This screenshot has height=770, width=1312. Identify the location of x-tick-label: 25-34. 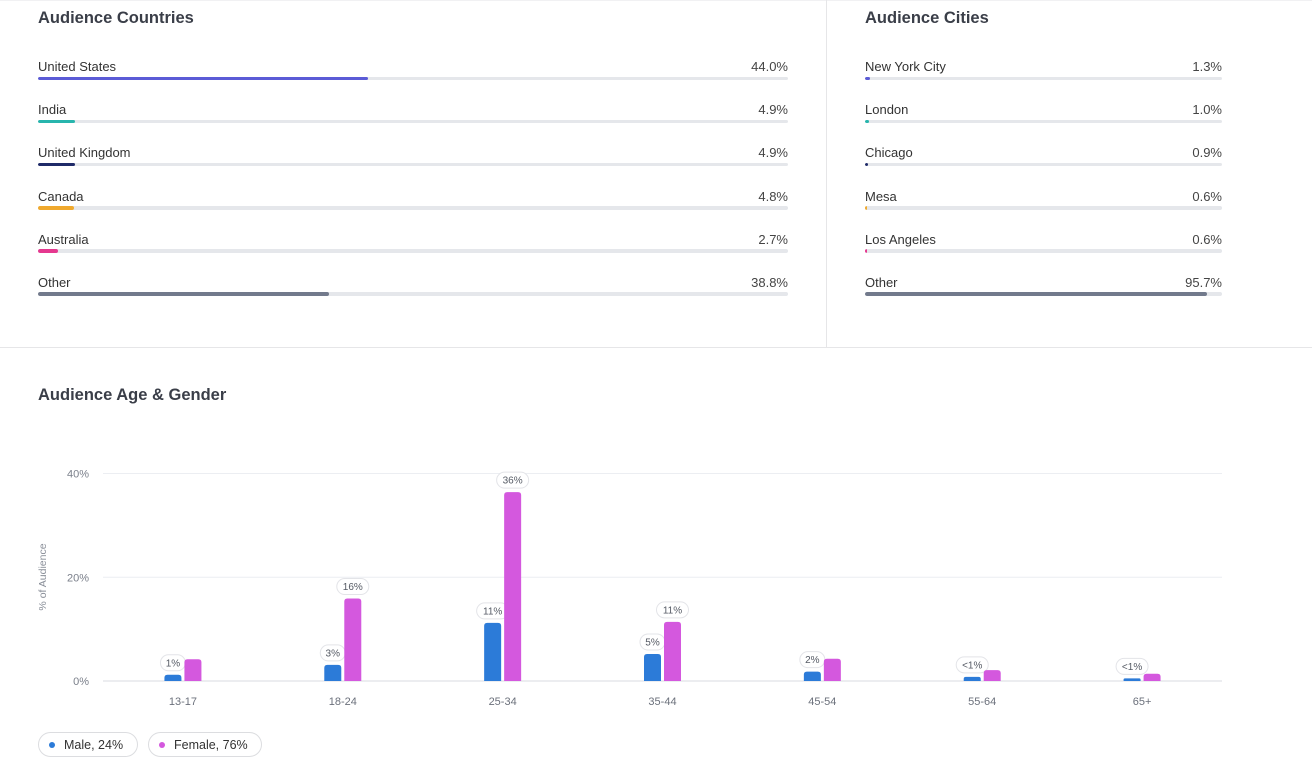
(503, 702).